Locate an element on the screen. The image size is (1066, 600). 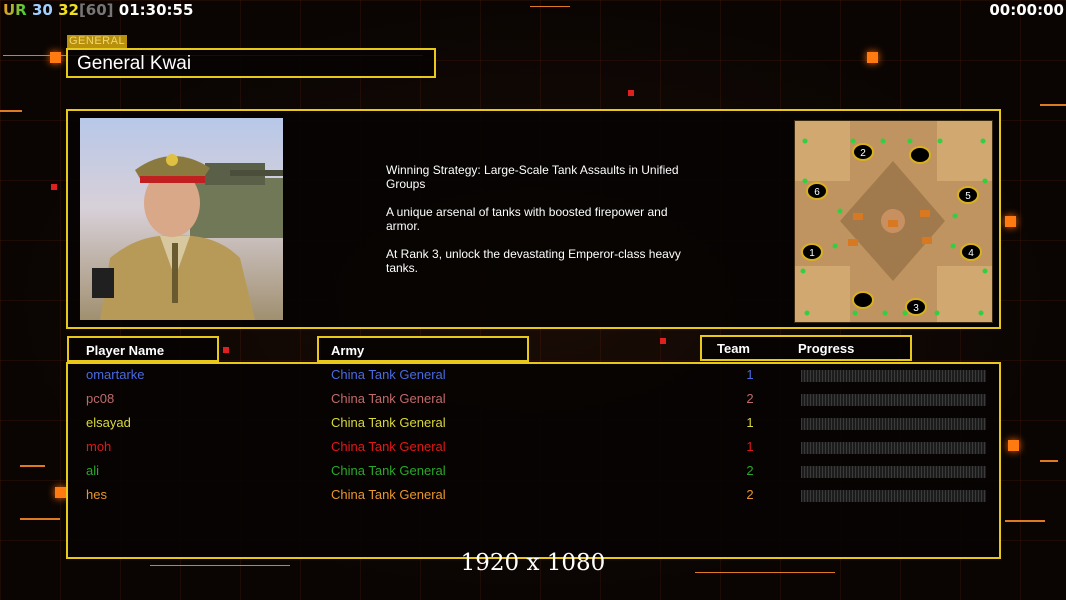
header-player-name: Player Name is located at coordinates (143, 349).